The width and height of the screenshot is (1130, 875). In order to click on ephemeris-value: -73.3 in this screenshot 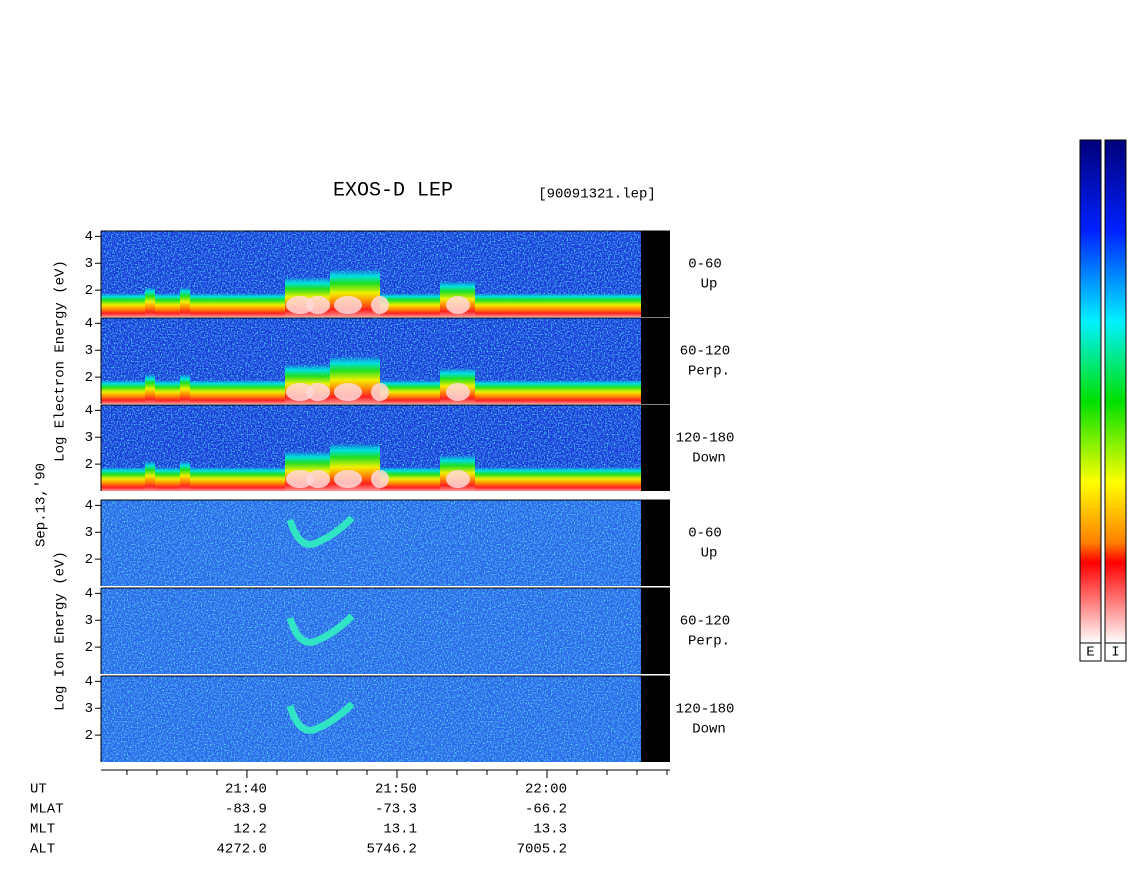, I will do `click(396, 810)`.